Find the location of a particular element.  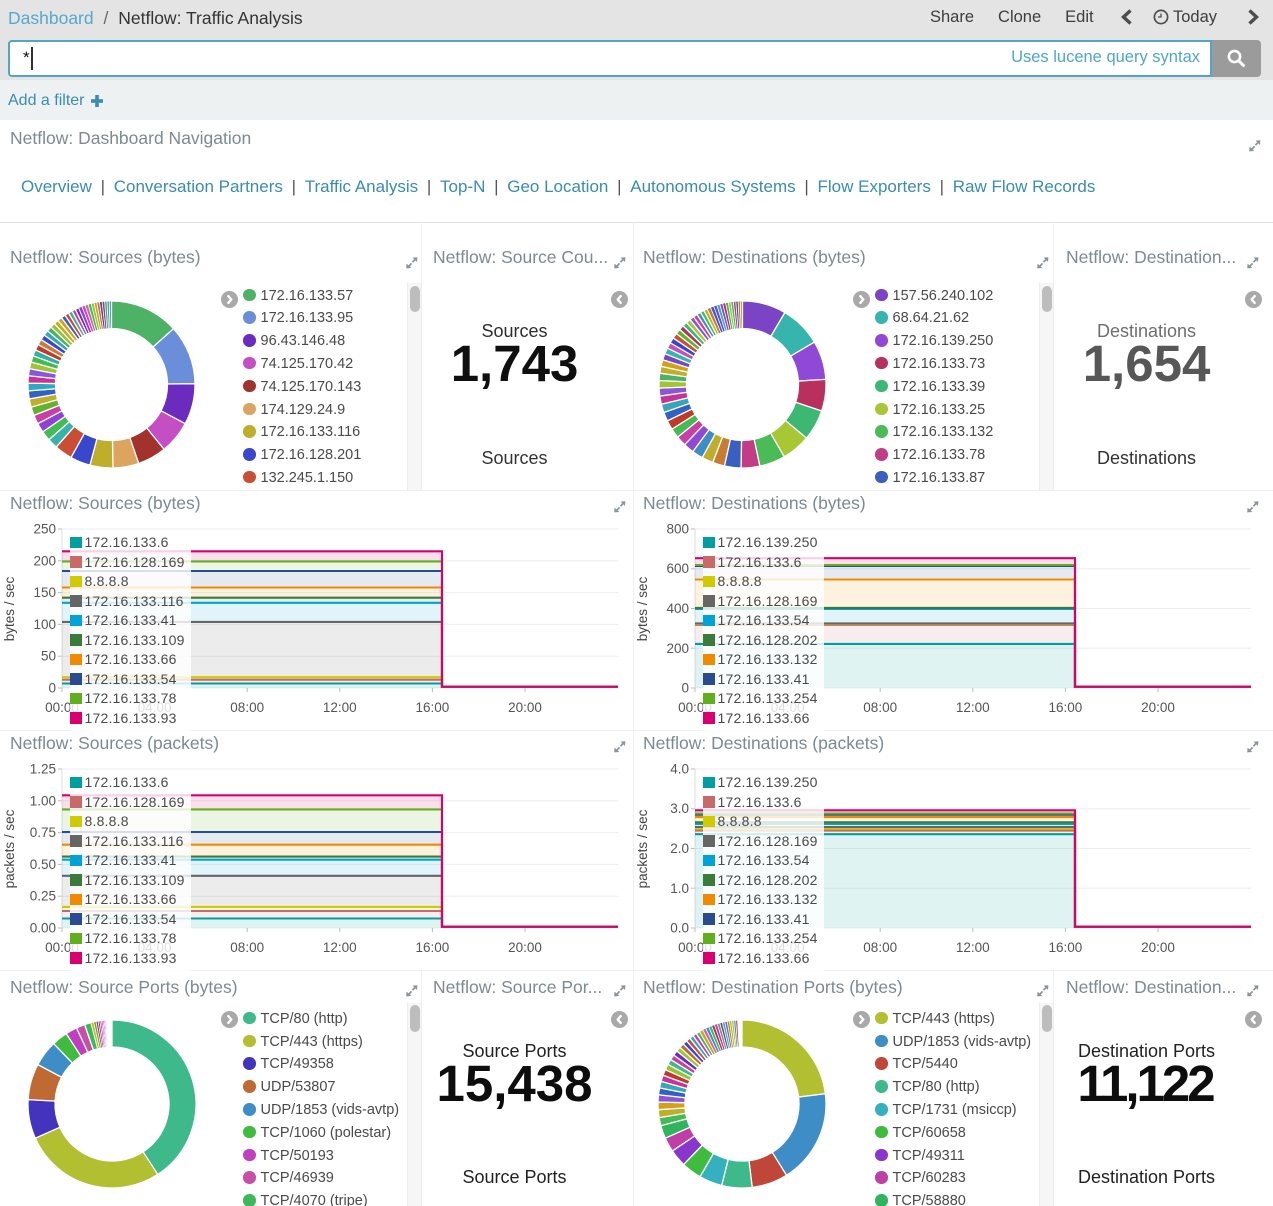

svg-text: 600 is located at coordinates (677, 568).